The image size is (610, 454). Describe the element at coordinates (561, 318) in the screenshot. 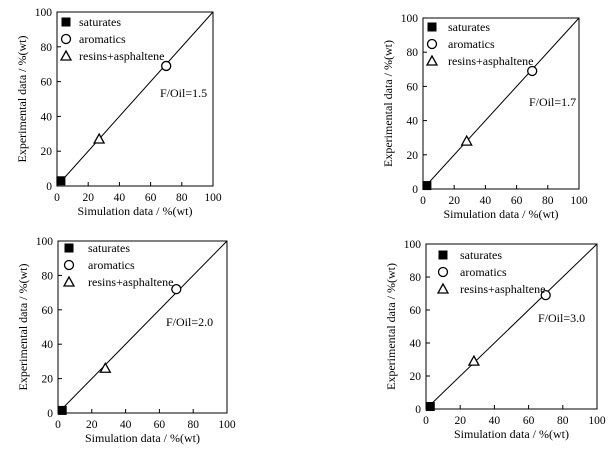

I see `annotation-label: F/Oil=3.0` at that location.